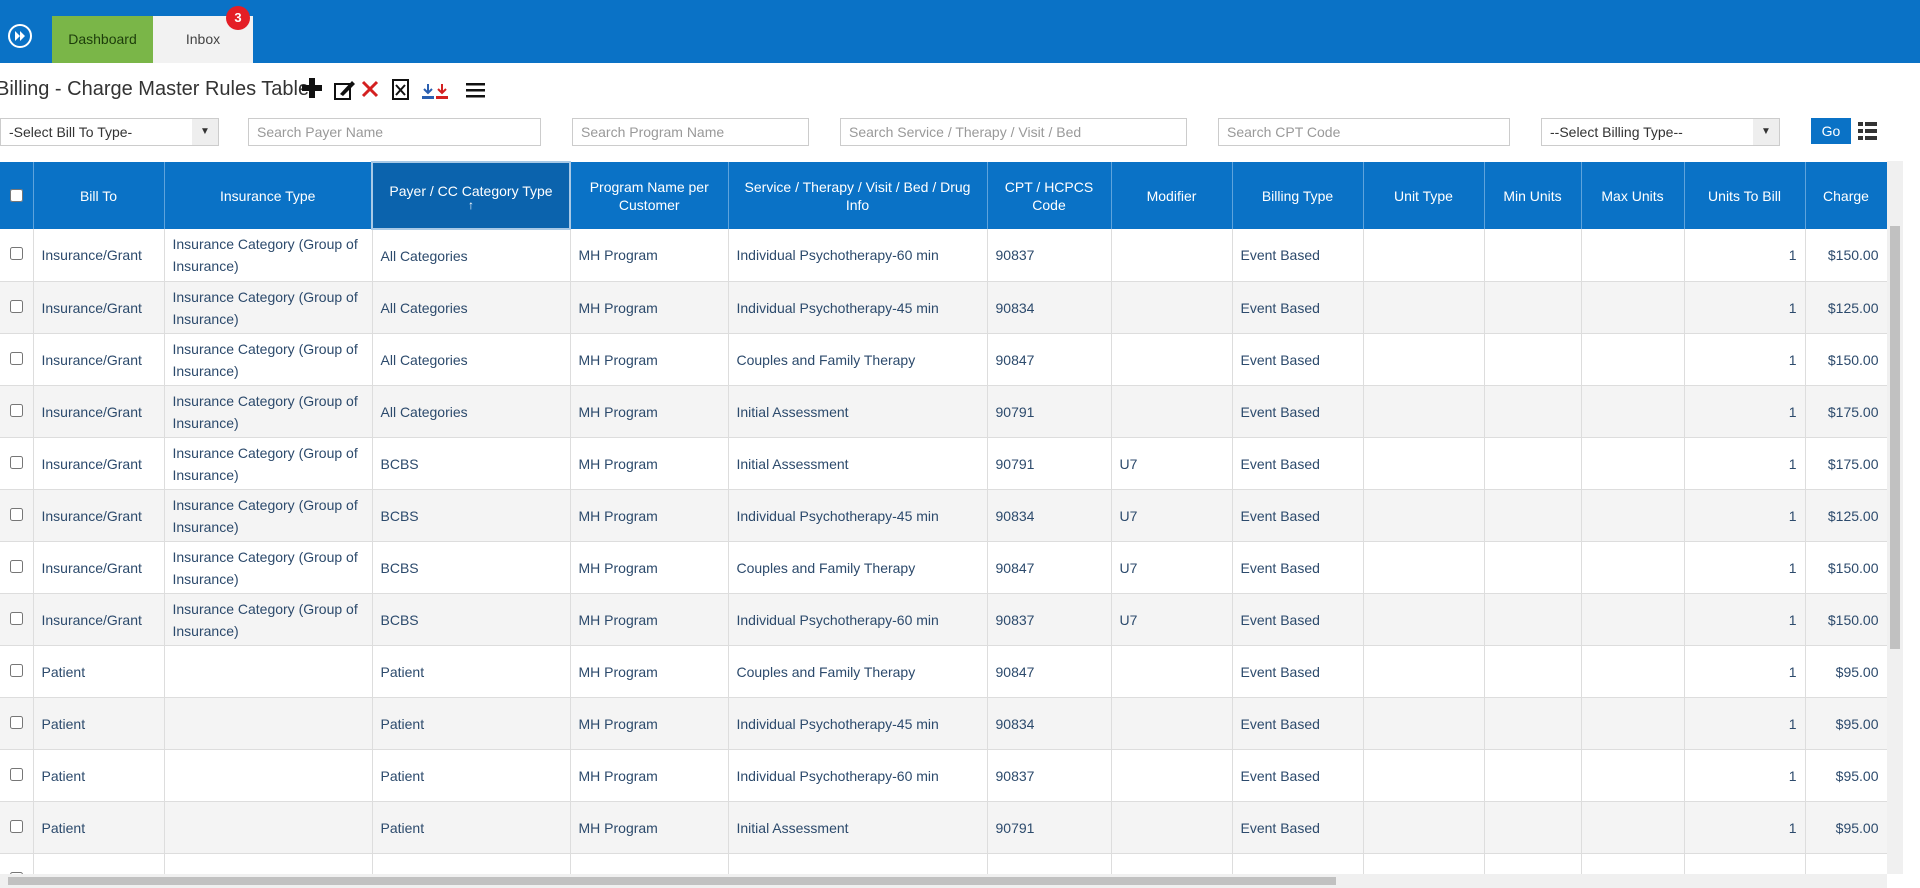 This screenshot has width=1920, height=888. Describe the element at coordinates (1846, 463) in the screenshot. I see `table-cell: $175.00` at that location.